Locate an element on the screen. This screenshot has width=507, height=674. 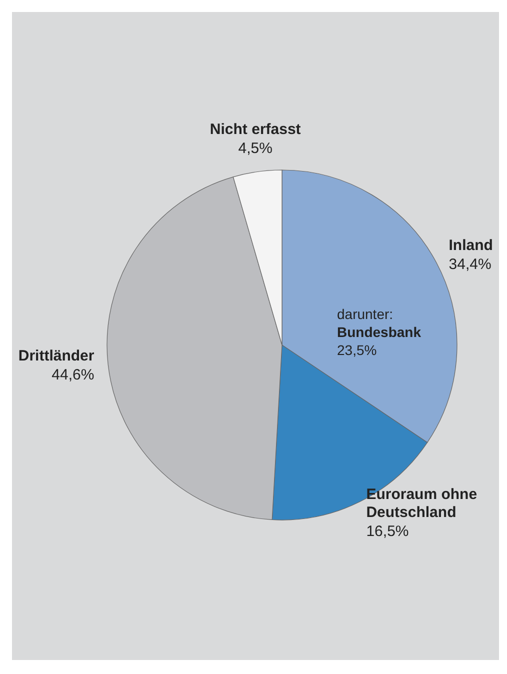
data-label: 44,6% is located at coordinates (73, 375).